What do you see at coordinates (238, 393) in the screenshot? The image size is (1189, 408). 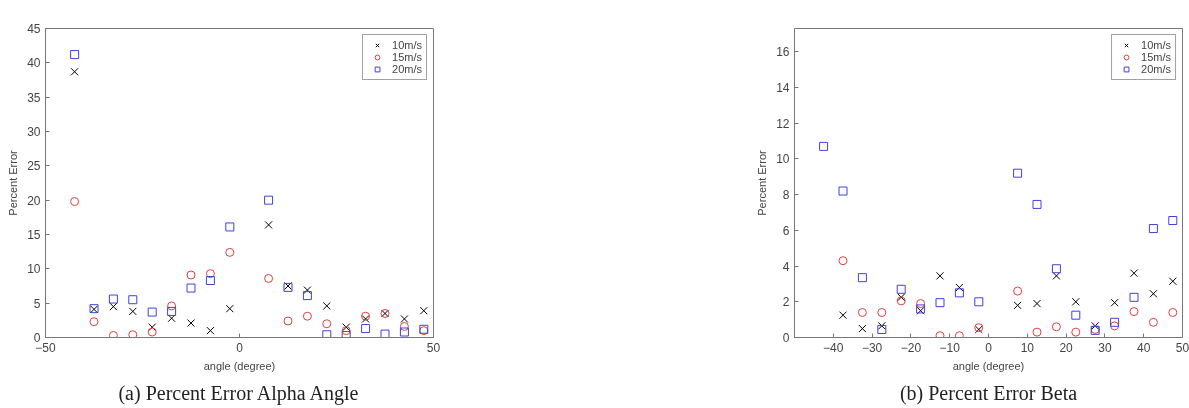 I see `text: (a) Percent Error Alpha Angle` at bounding box center [238, 393].